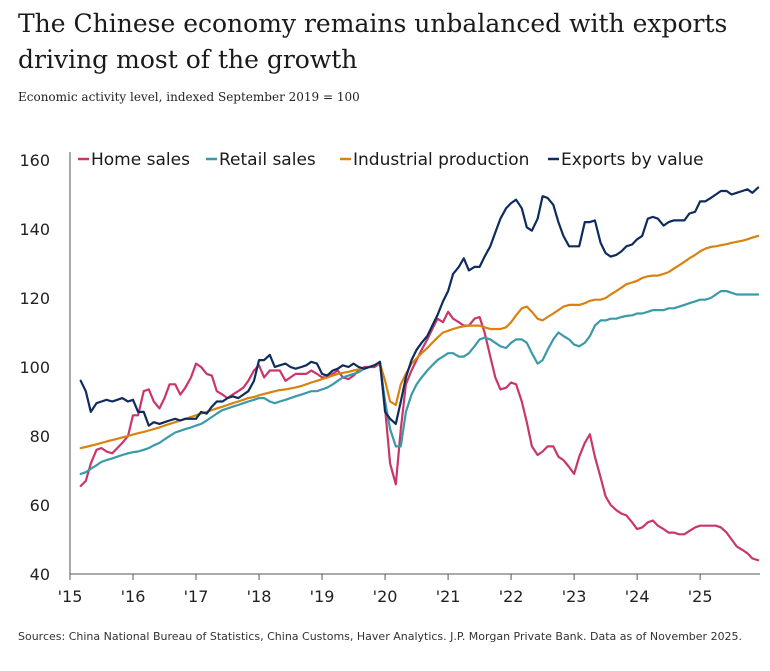 This screenshot has width=770, height=671. I want to click on legend-label-exports-by-value: Exports by value, so click(632, 160).